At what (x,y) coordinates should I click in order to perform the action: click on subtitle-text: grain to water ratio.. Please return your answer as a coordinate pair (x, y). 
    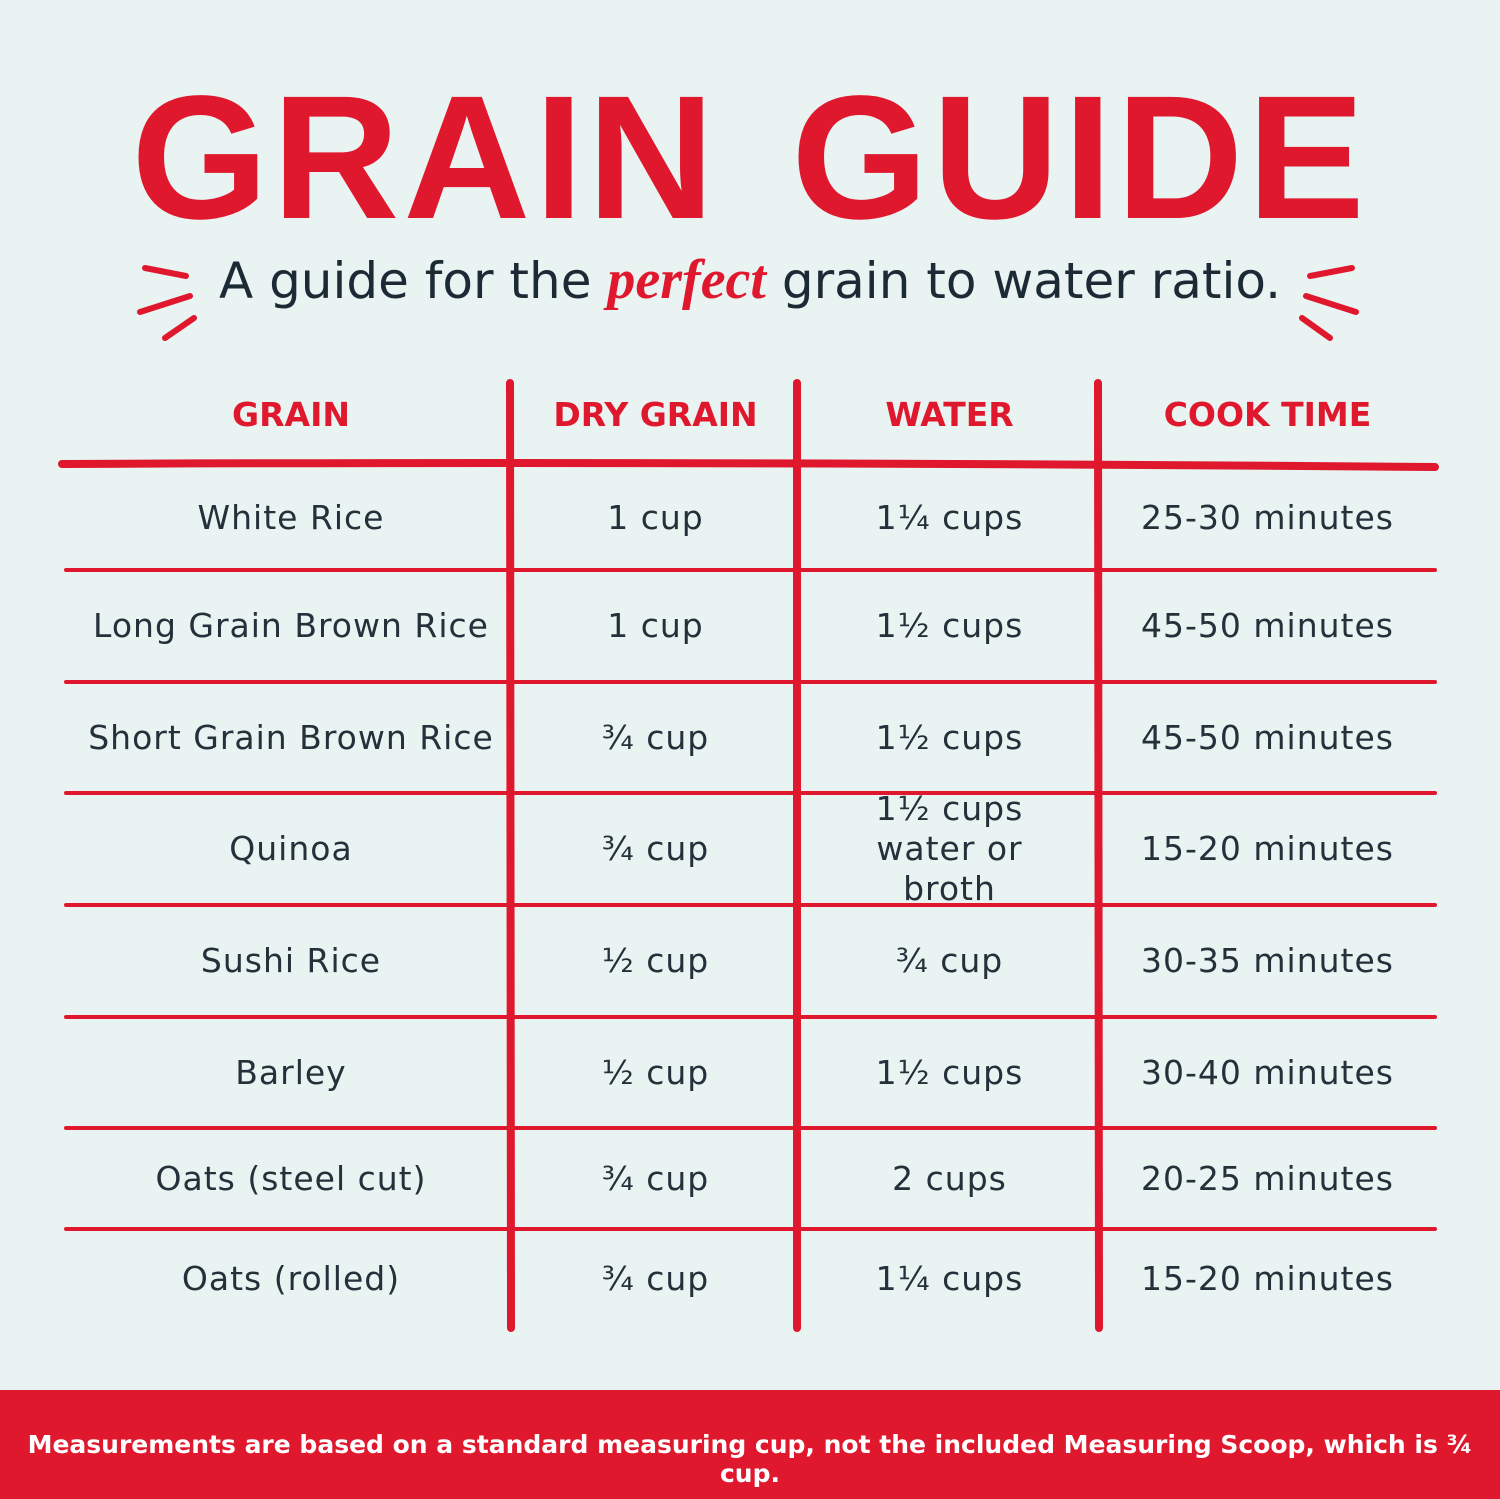
    Looking at the image, I should click on (1031, 281).